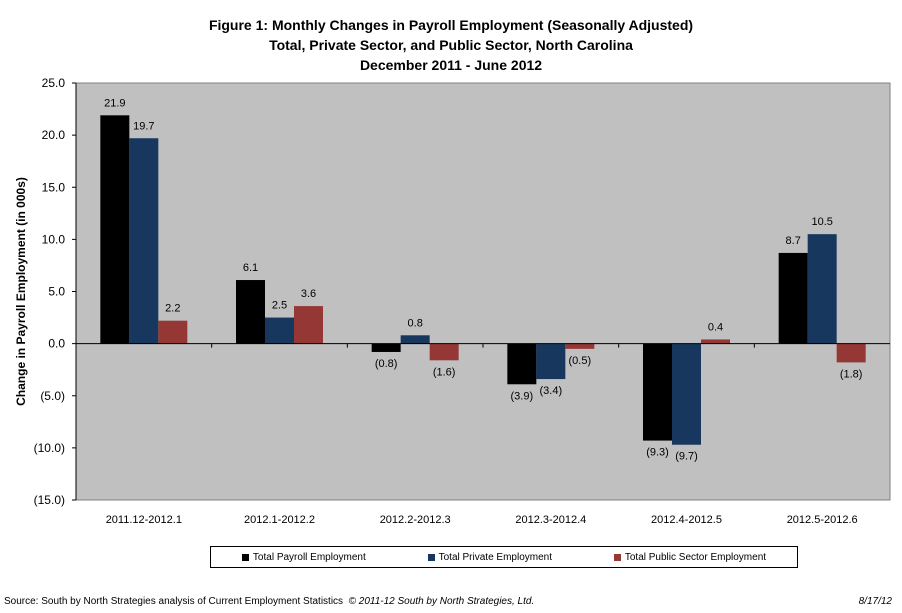 The height and width of the screenshot is (613, 902). I want to click on data-label: 6.1, so click(250, 268).